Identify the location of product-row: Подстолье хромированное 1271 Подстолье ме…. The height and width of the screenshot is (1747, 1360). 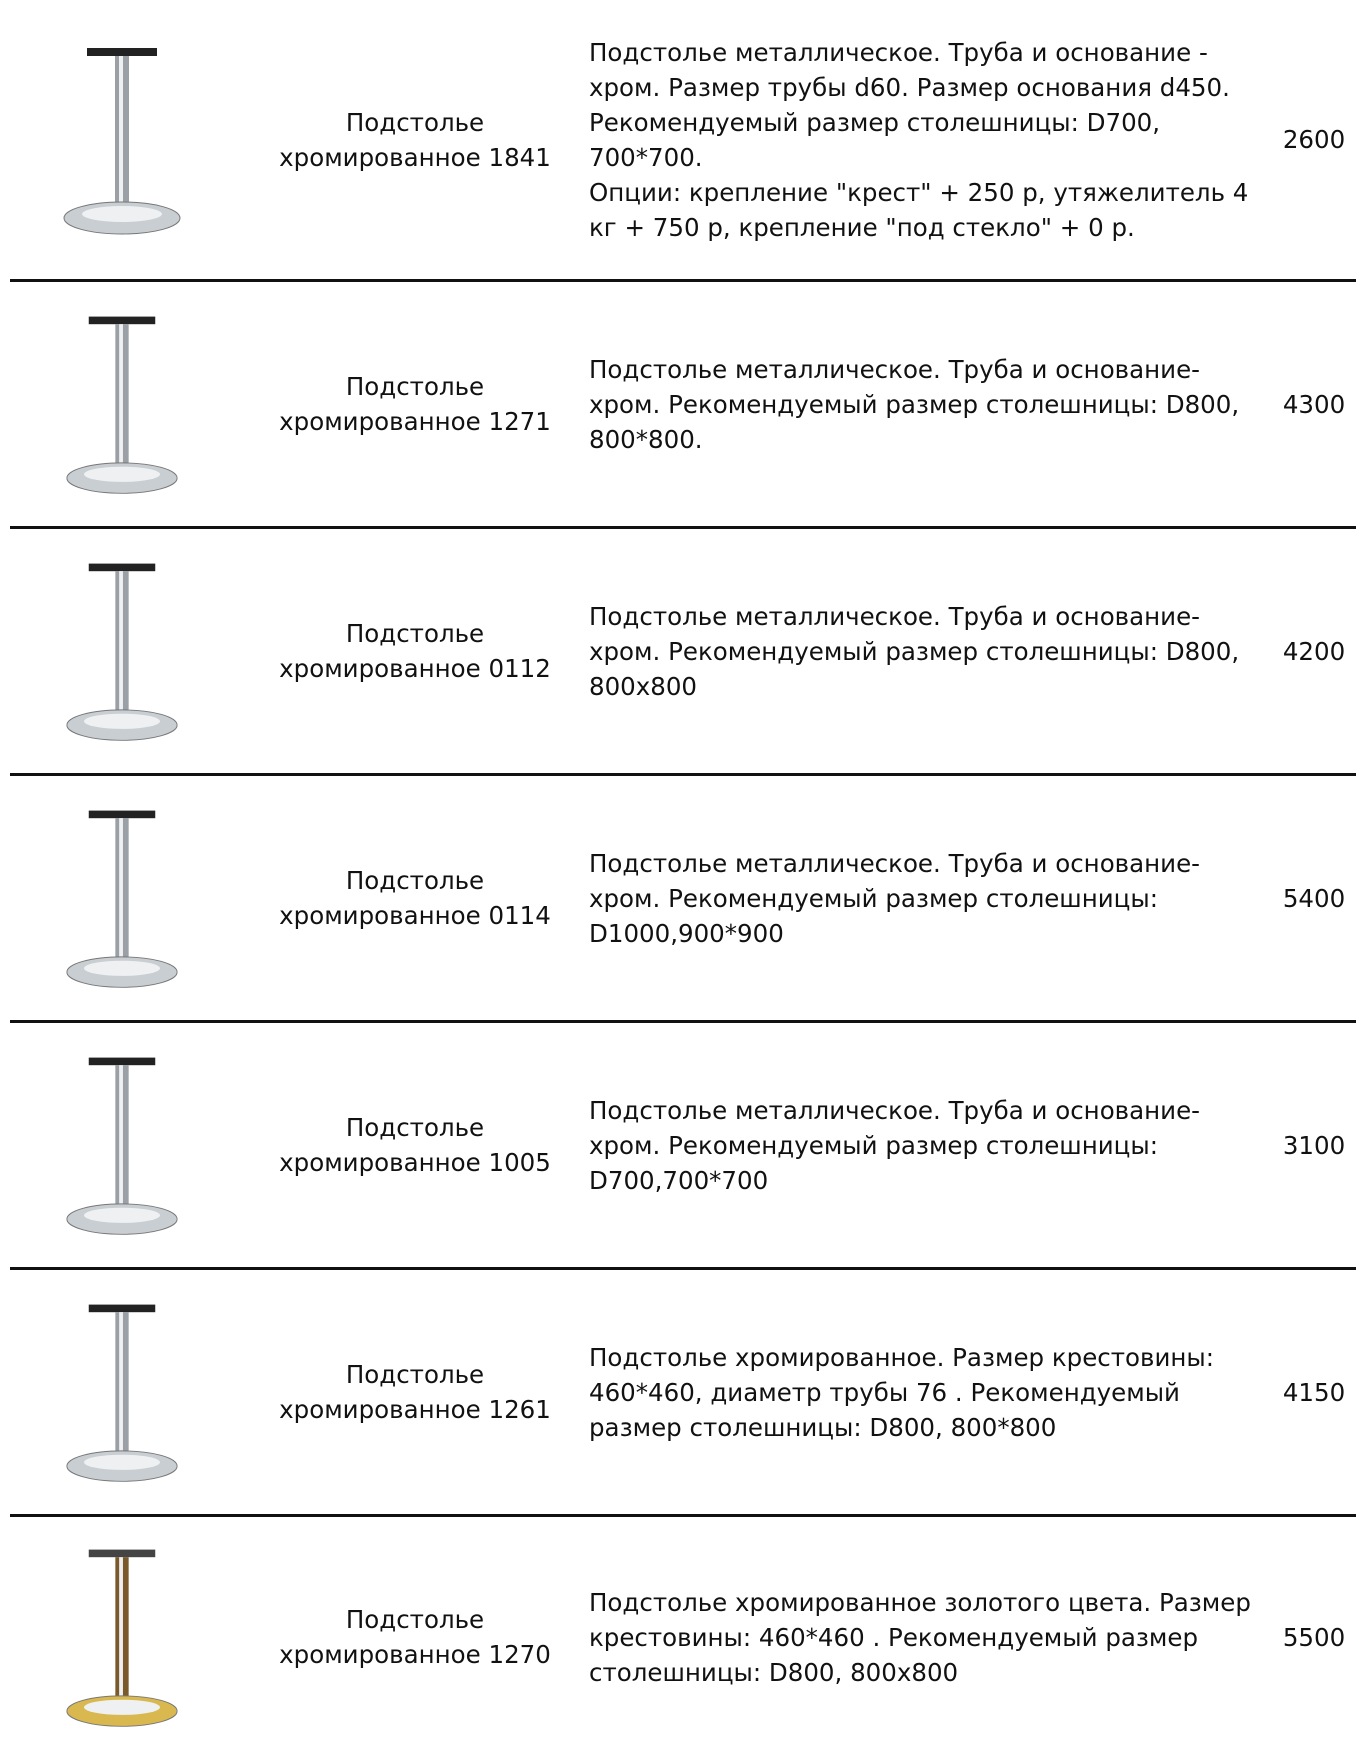
(683, 405).